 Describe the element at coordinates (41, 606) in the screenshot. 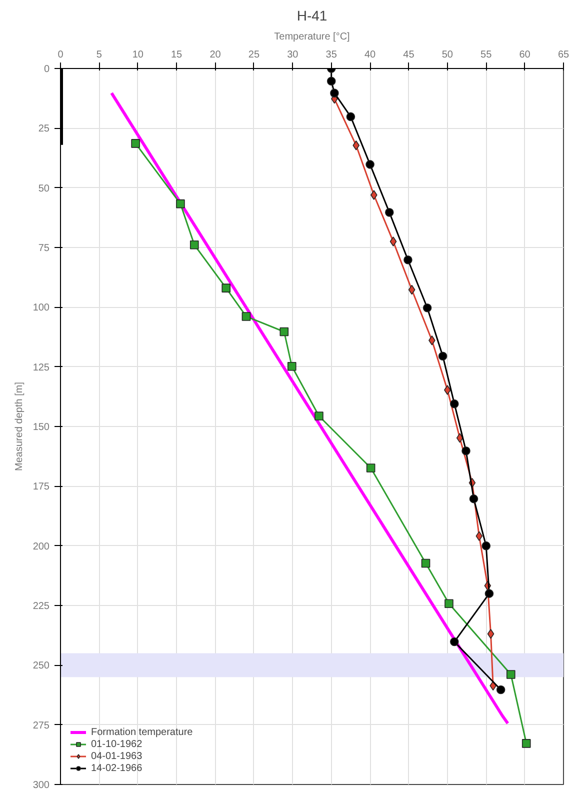

I see `y-tick-label: 225` at that location.